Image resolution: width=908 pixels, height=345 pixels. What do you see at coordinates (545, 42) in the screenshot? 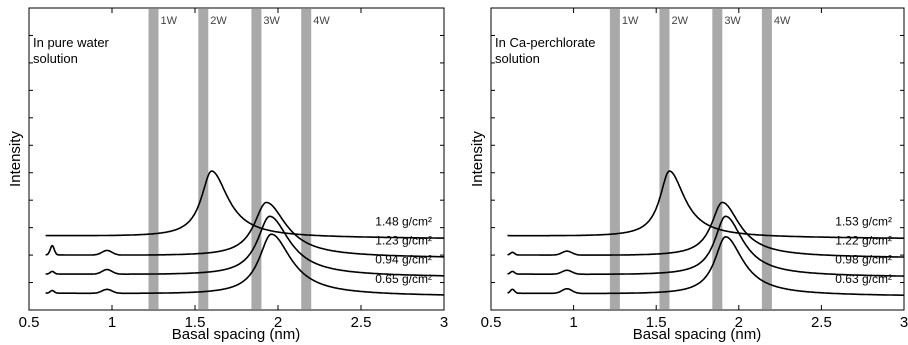
I see `annotation-line-1: In Ca-perchlorate` at bounding box center [545, 42].